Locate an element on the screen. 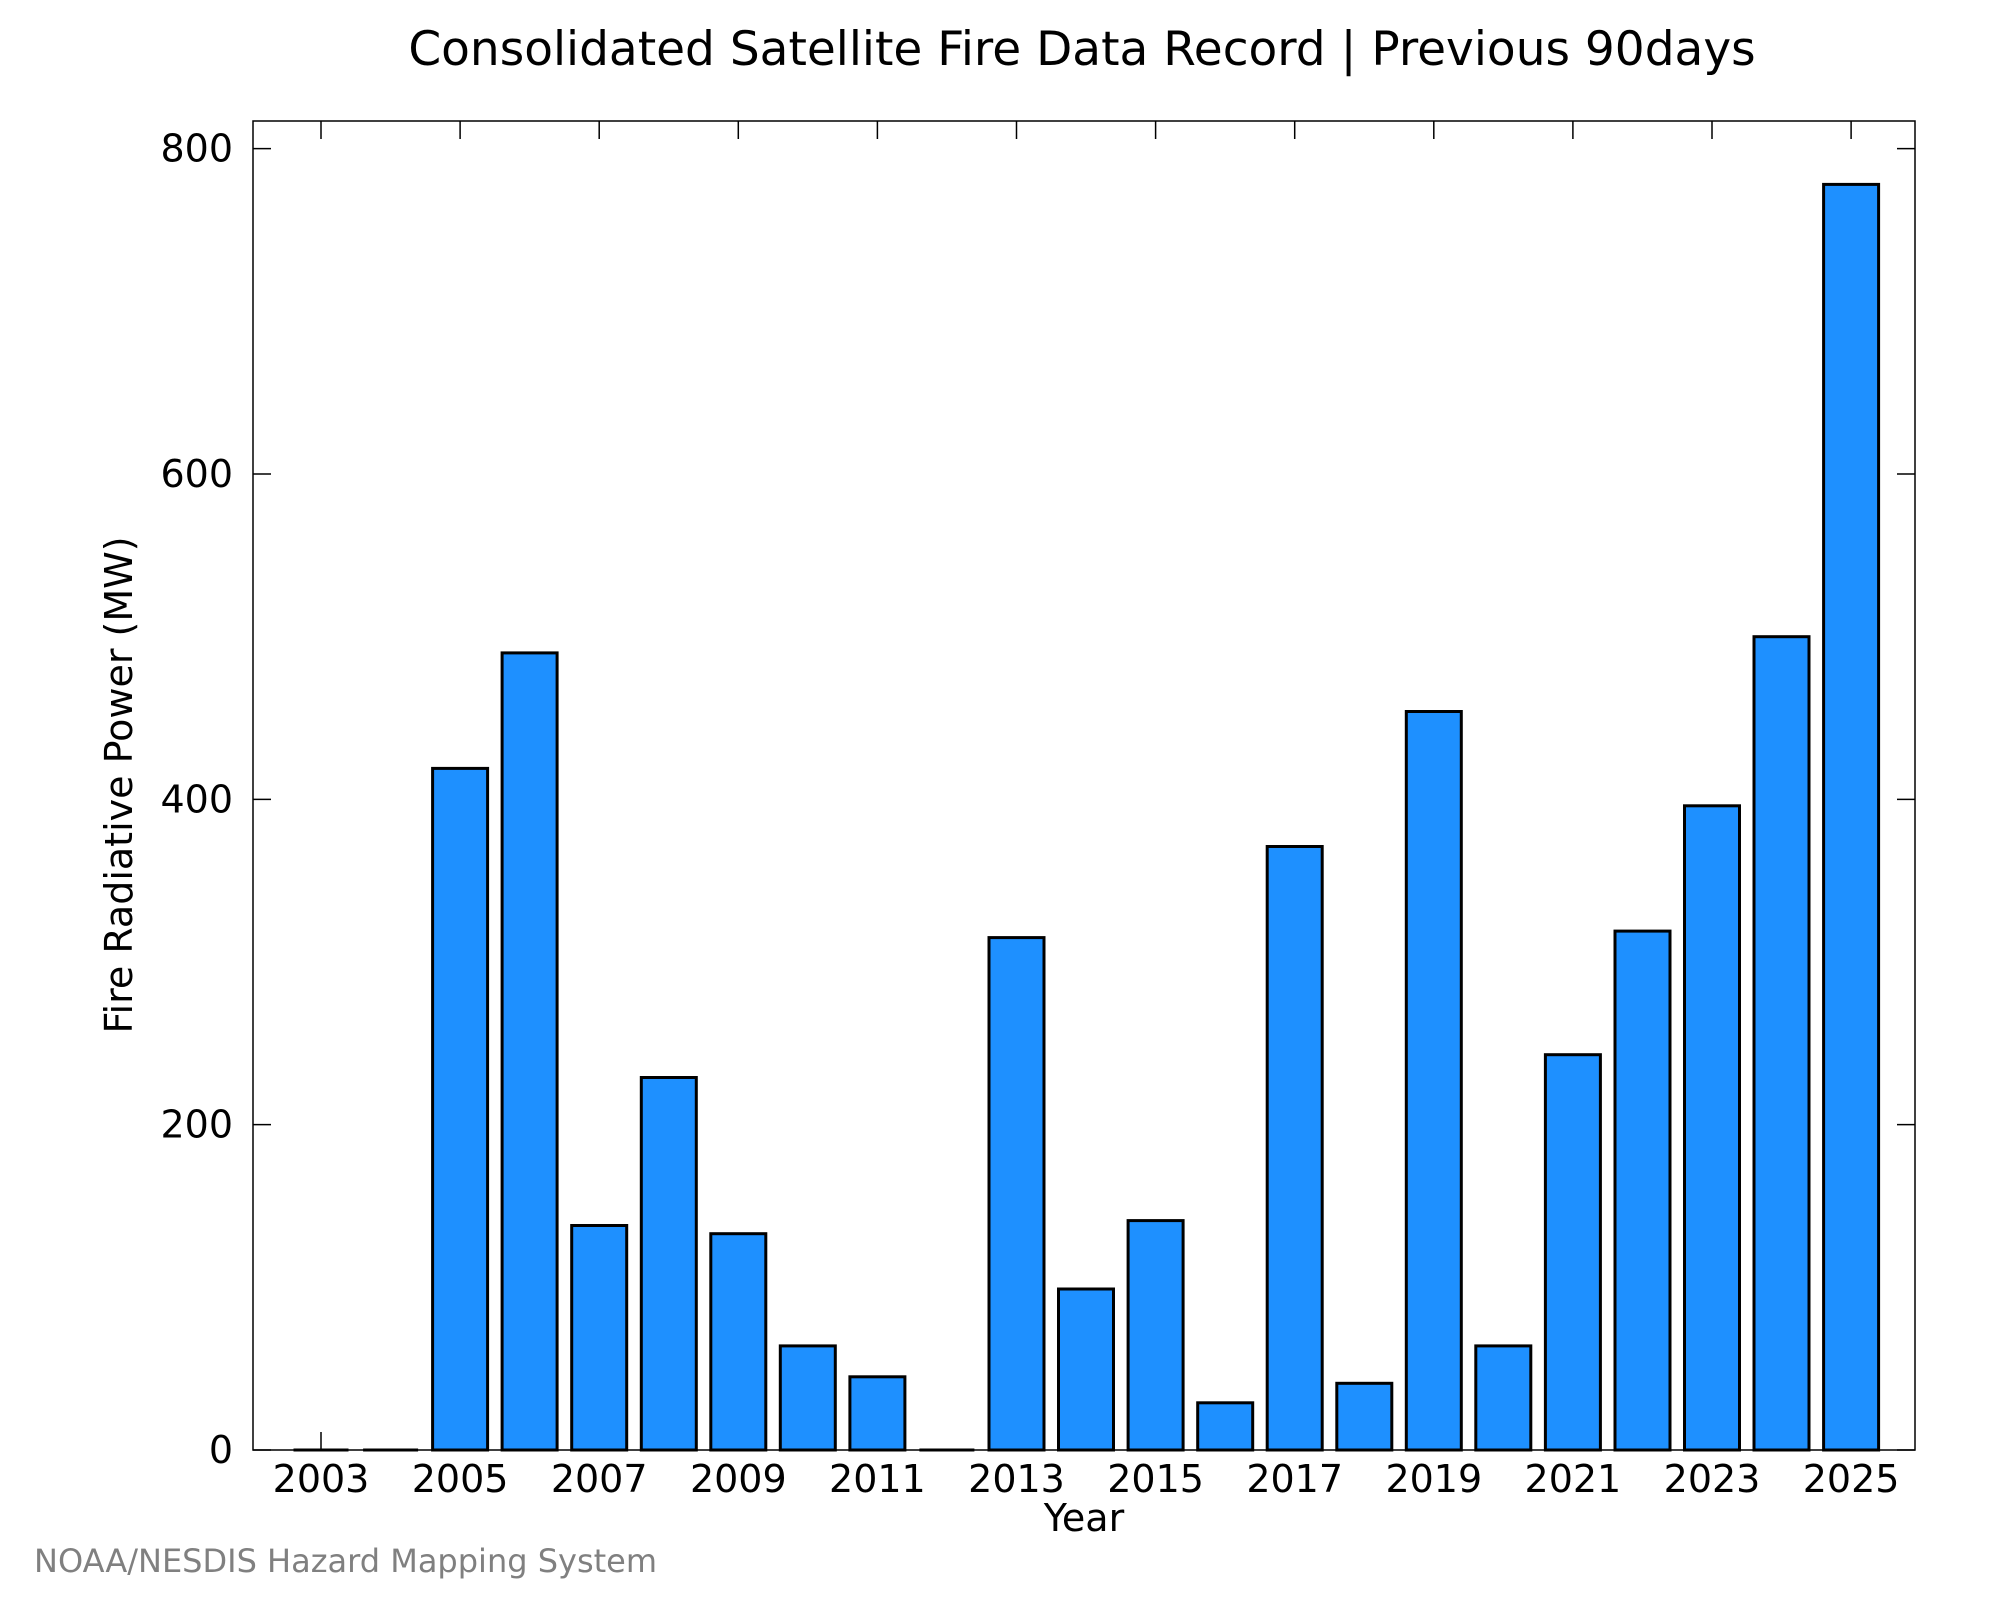  bar-2018 is located at coordinates (1364, 1416).